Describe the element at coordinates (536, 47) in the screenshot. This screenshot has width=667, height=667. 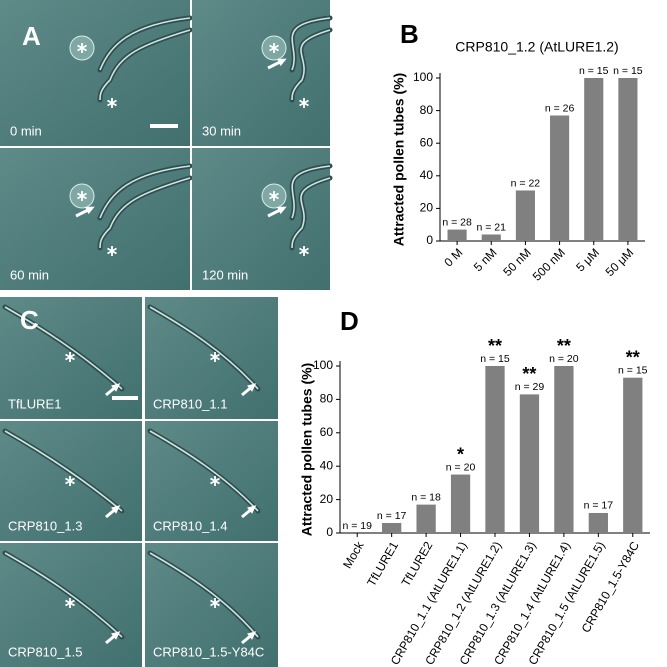
I see `chart-title: CRP810_1.2 (AtLURE1.2)` at that location.